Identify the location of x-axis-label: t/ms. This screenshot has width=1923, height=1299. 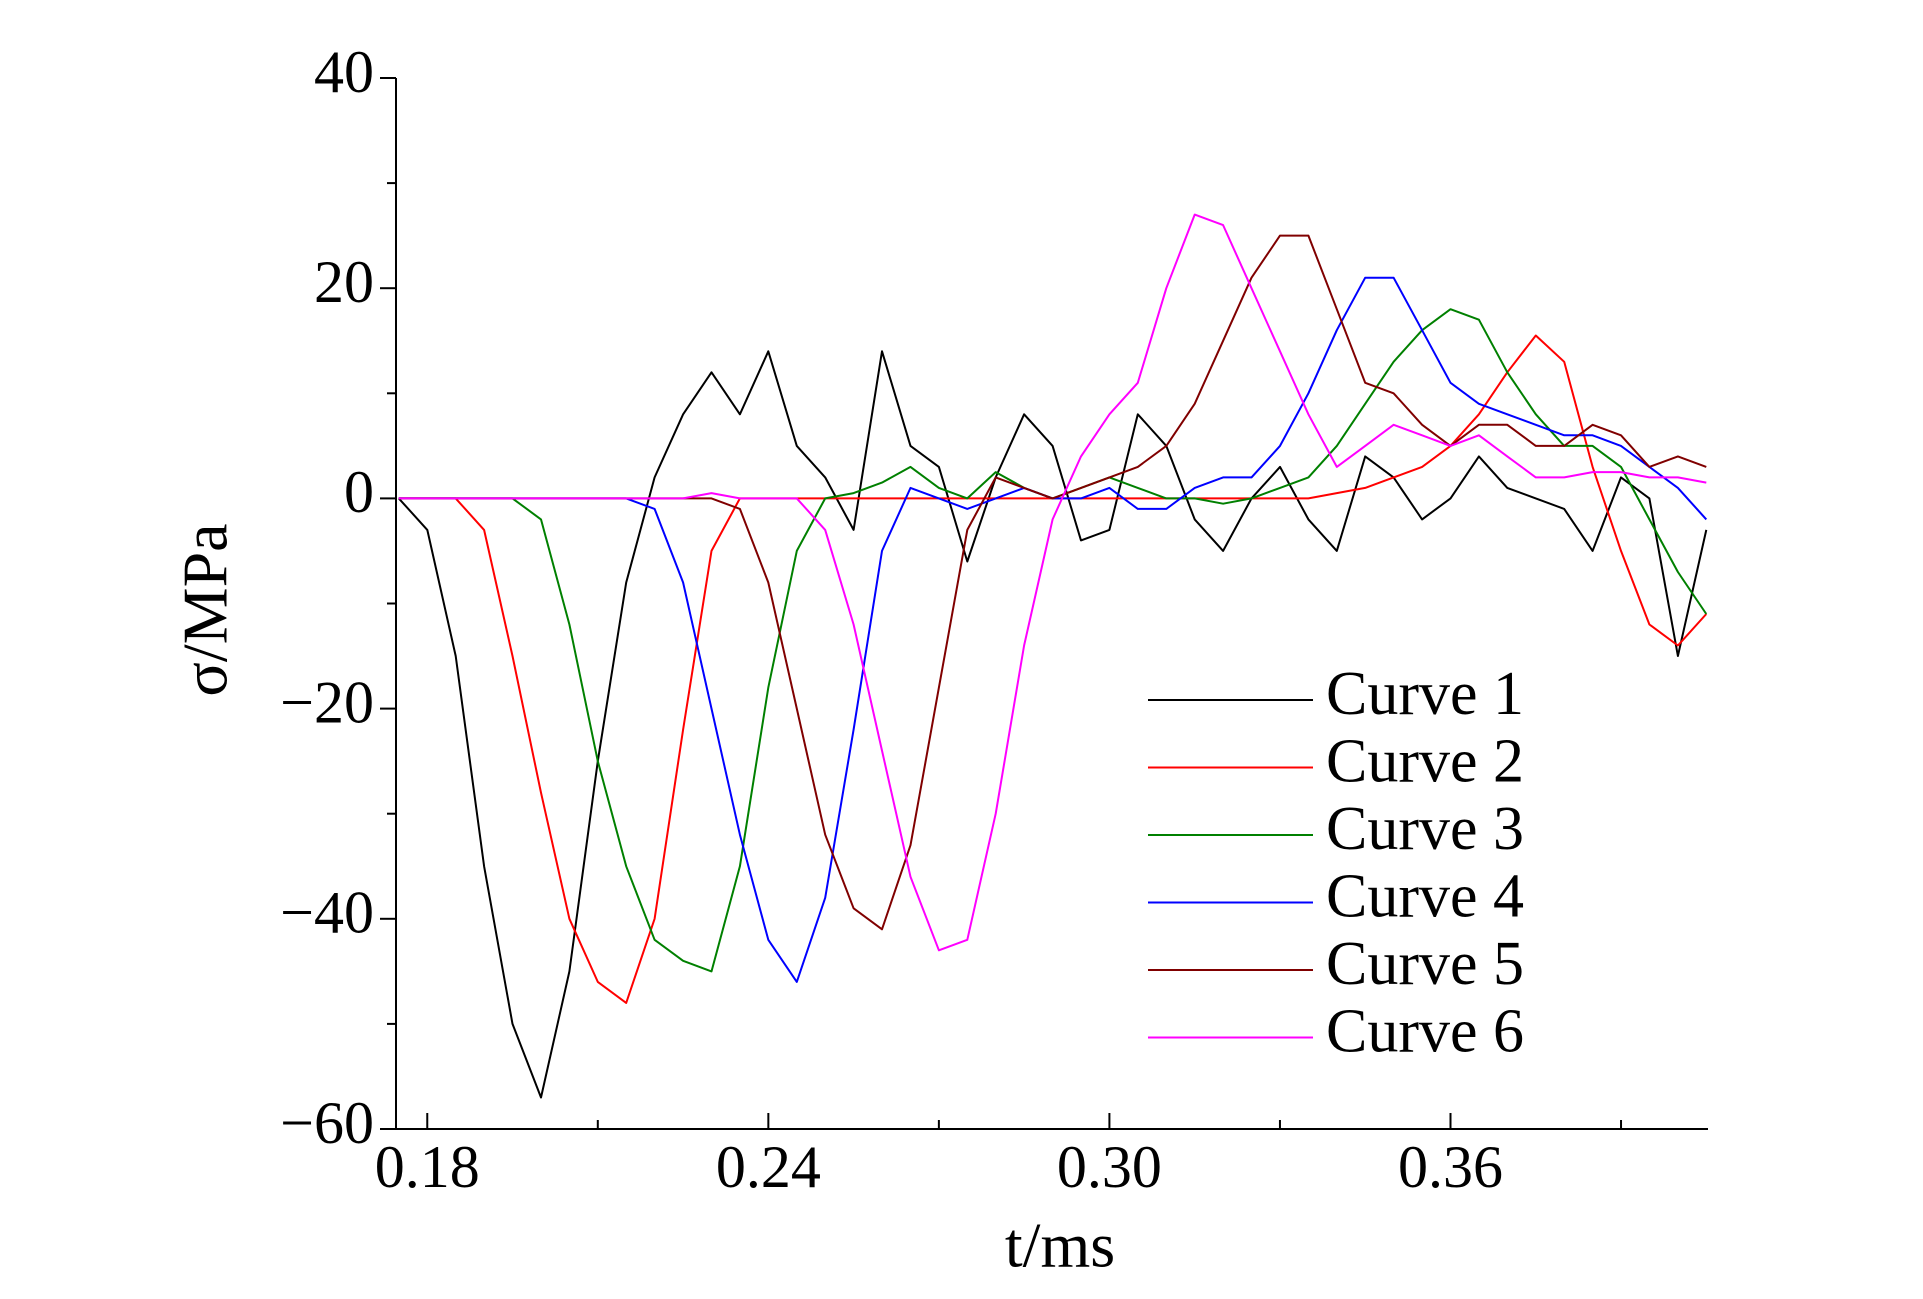
(1060, 1245).